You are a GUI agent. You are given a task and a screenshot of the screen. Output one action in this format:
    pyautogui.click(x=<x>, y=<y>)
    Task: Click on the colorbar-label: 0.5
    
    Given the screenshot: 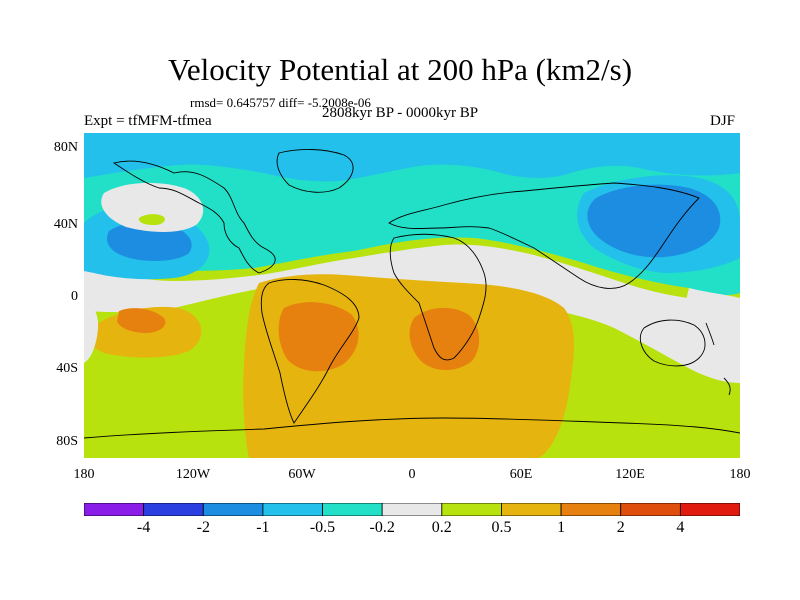 What is the action you would take?
    pyautogui.click(x=501, y=527)
    